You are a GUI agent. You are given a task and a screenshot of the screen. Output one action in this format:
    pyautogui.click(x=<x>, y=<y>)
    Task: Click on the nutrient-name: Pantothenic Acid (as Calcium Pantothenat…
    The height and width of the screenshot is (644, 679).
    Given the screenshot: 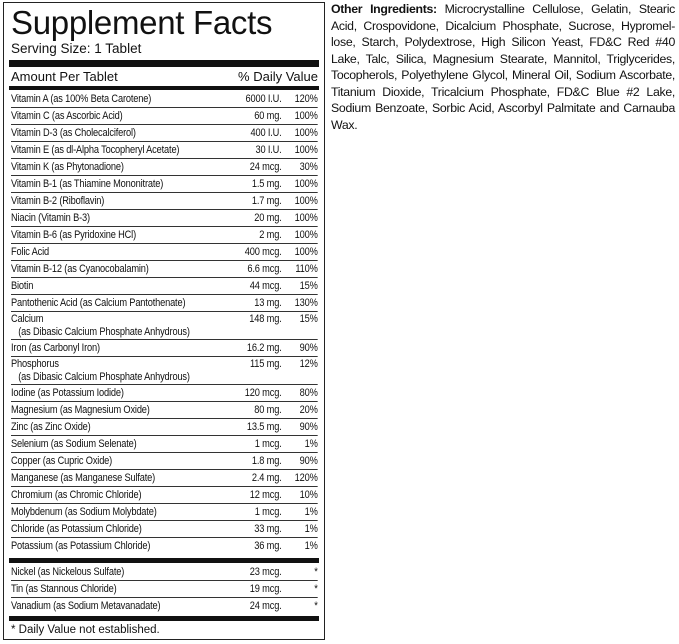 What is the action you would take?
    pyautogui.click(x=98, y=303)
    